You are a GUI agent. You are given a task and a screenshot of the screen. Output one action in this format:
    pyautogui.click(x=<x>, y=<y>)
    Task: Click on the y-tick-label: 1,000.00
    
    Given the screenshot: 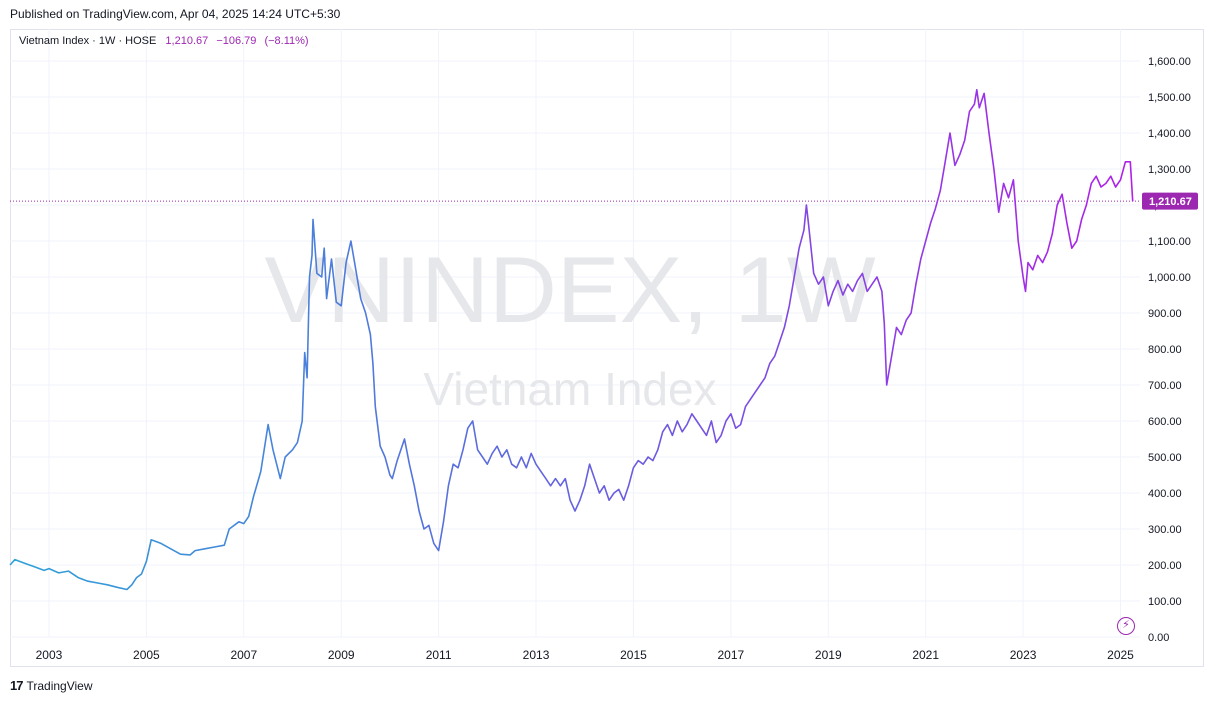 What is the action you would take?
    pyautogui.click(x=1169, y=278)
    